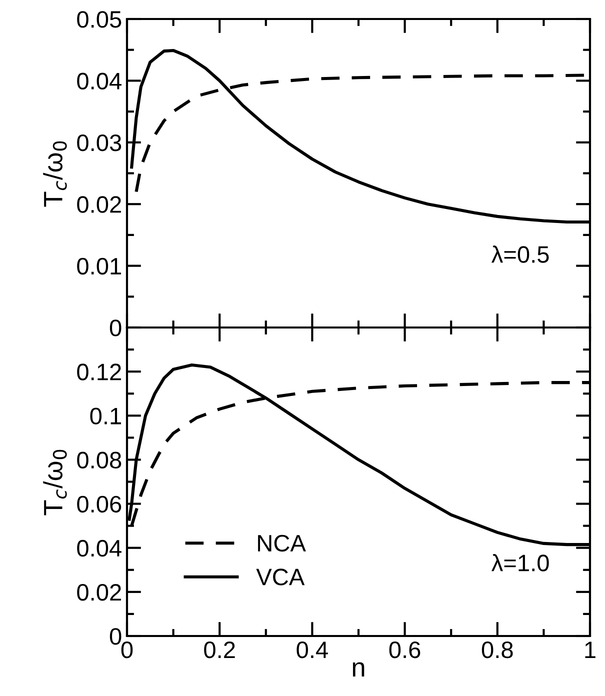 The height and width of the screenshot is (696, 605). Describe the element at coordinates (219, 649) in the screenshot. I see `x-tick-label: 0.2` at that location.